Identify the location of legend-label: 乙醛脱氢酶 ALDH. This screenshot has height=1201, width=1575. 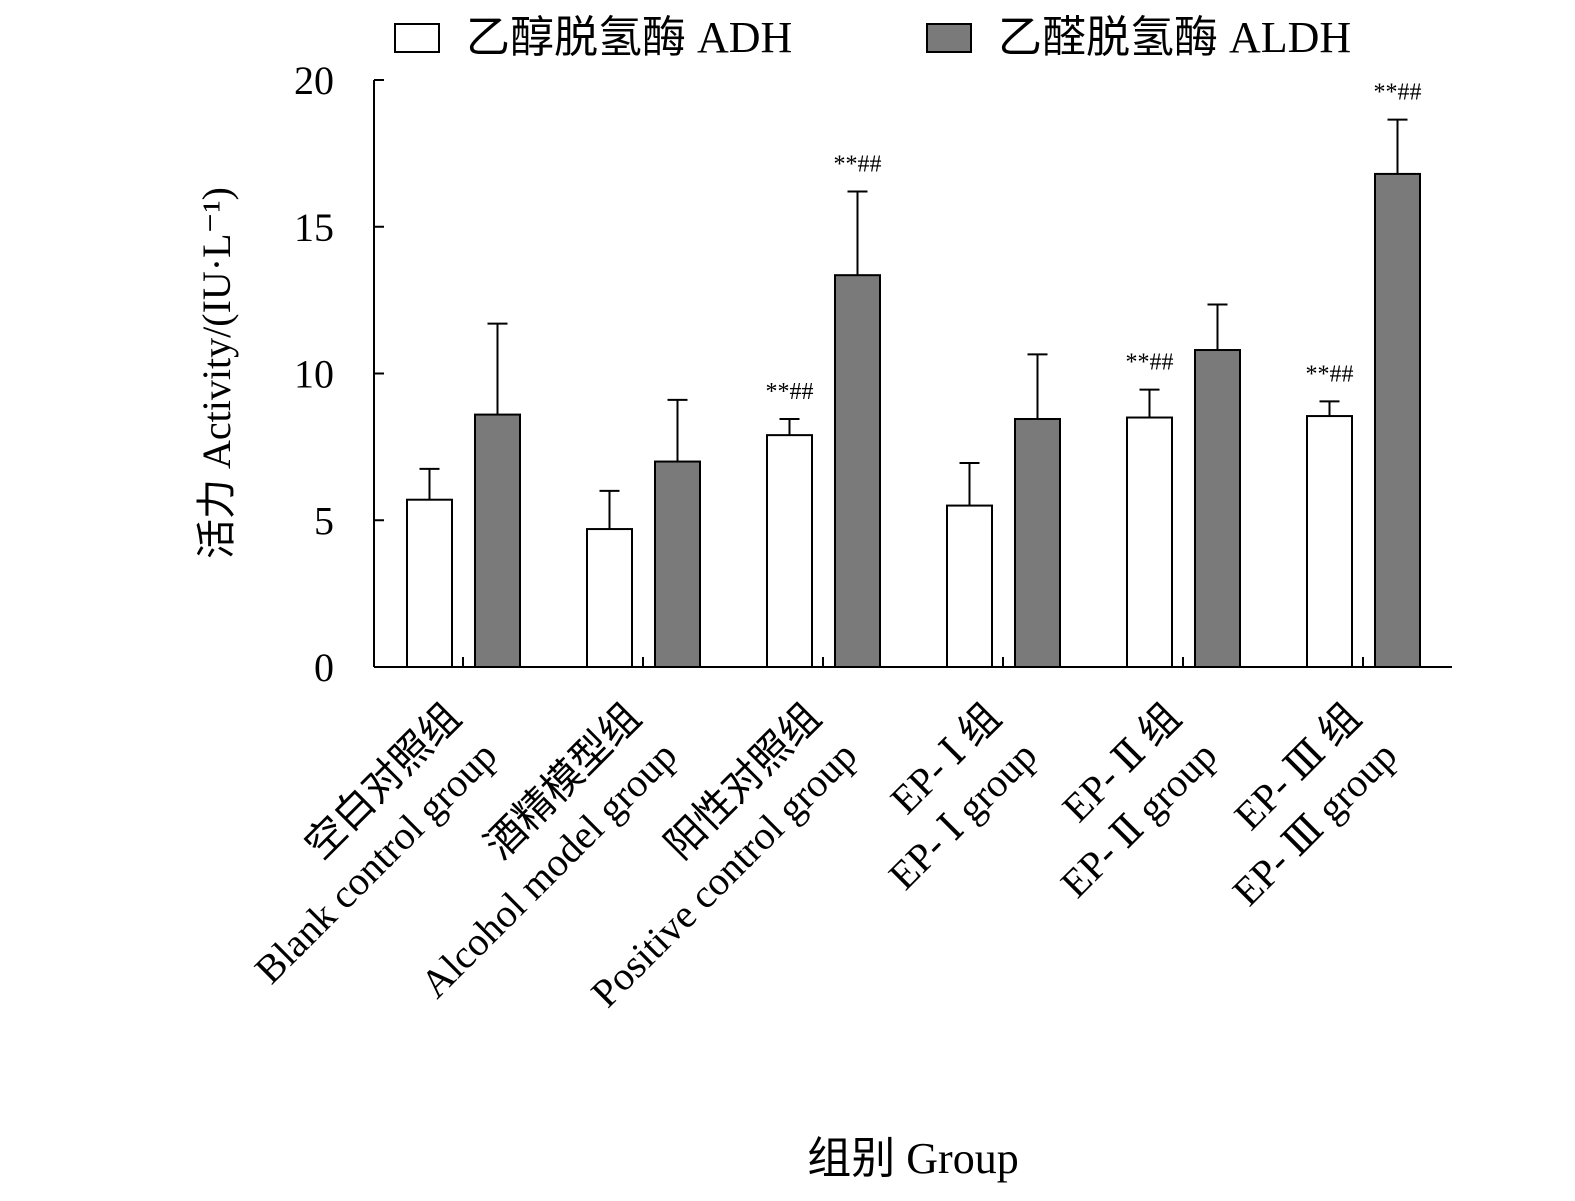
(1174, 37).